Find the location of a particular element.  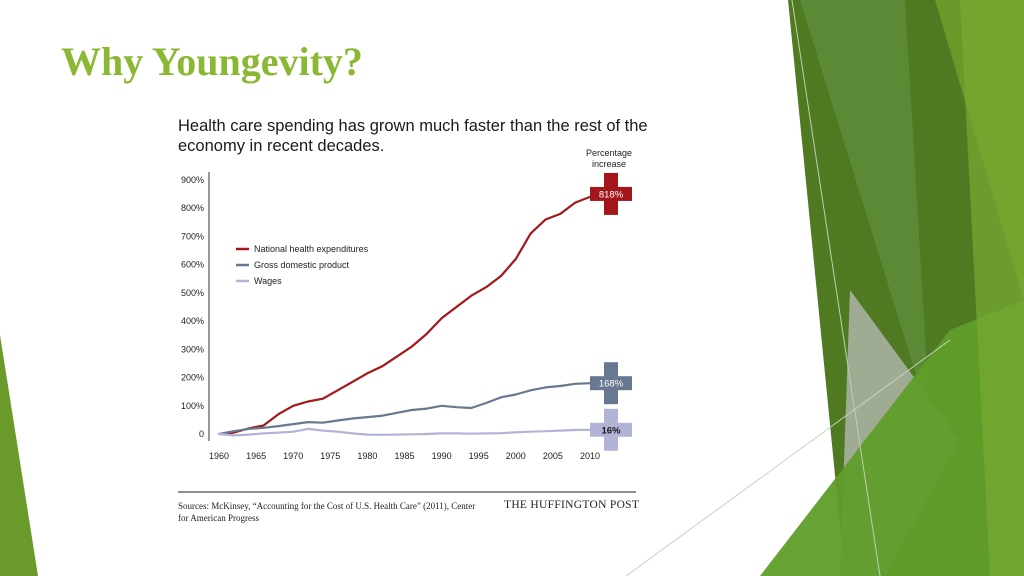

callout-heading-line: increase is located at coordinates (609, 164).